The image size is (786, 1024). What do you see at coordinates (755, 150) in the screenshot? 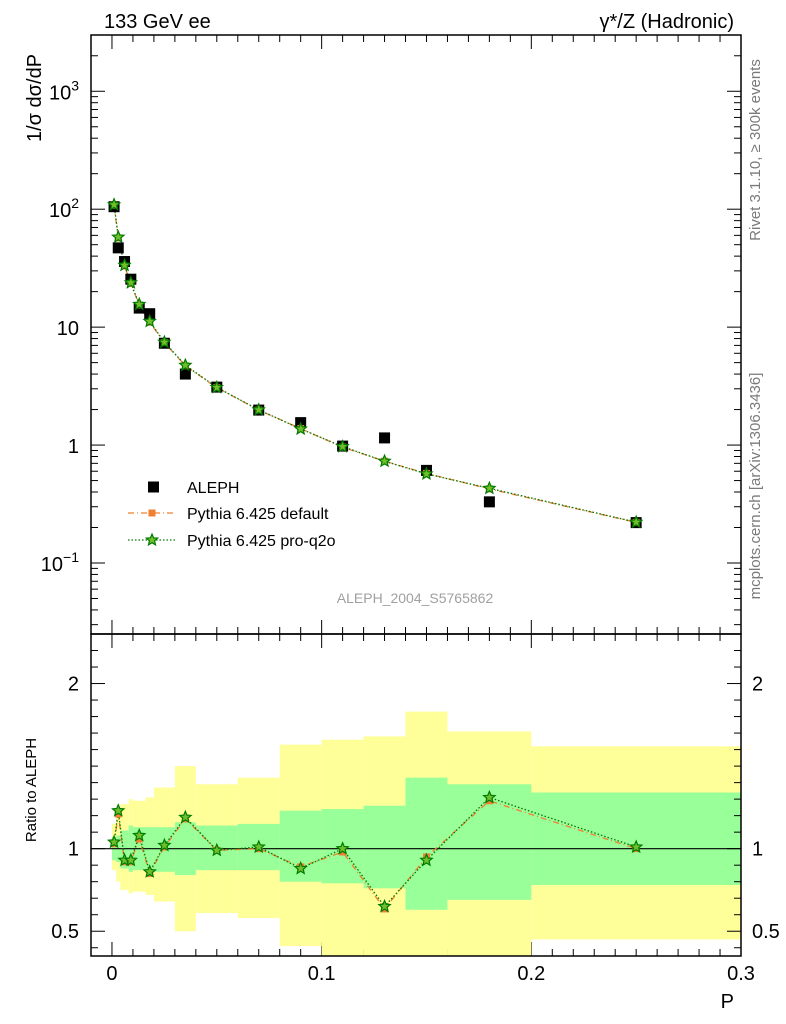
I see `rivet-version-text: Rivet 3.1.10, ≥ 300k events` at bounding box center [755, 150].